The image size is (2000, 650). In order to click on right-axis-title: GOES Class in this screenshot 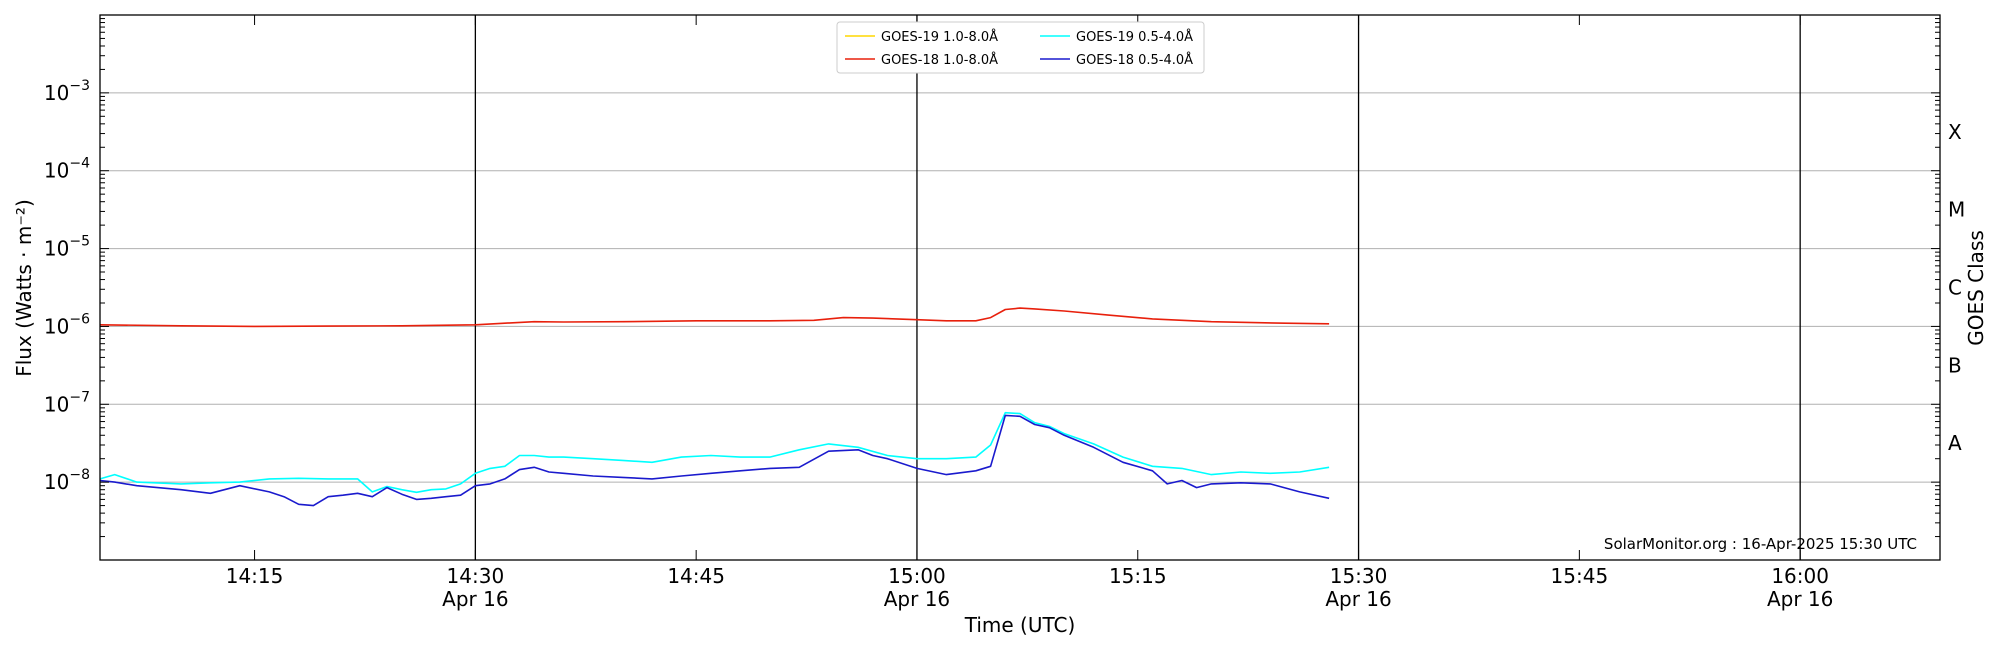, I will do `click(1976, 288)`.